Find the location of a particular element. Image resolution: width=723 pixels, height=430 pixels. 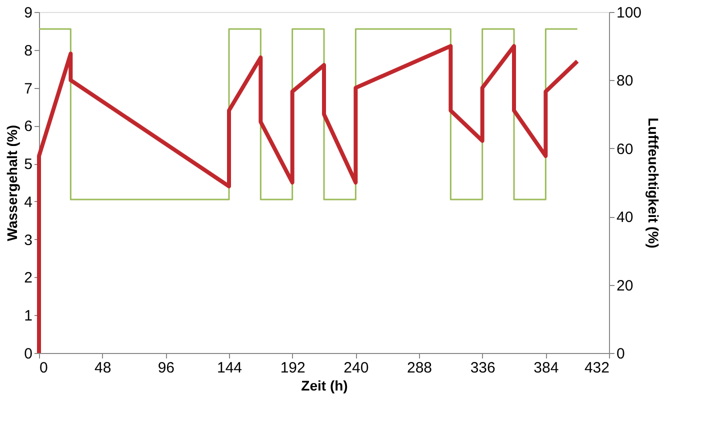

y2-tick-label: 100 is located at coordinates (629, 13).